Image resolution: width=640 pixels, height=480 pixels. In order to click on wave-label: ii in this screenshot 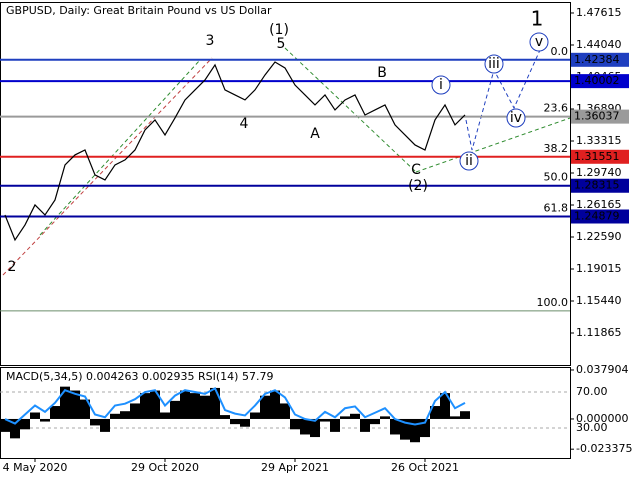, I will do `click(469, 161)`.